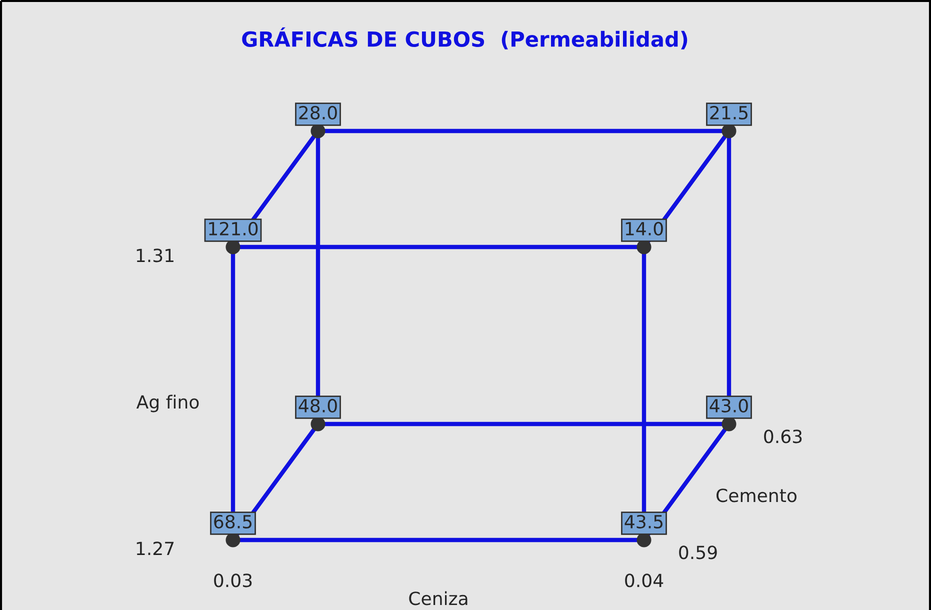 The height and width of the screenshot is (610, 931). Describe the element at coordinates (698, 553) in the screenshot. I see `text: 0.59` at that location.